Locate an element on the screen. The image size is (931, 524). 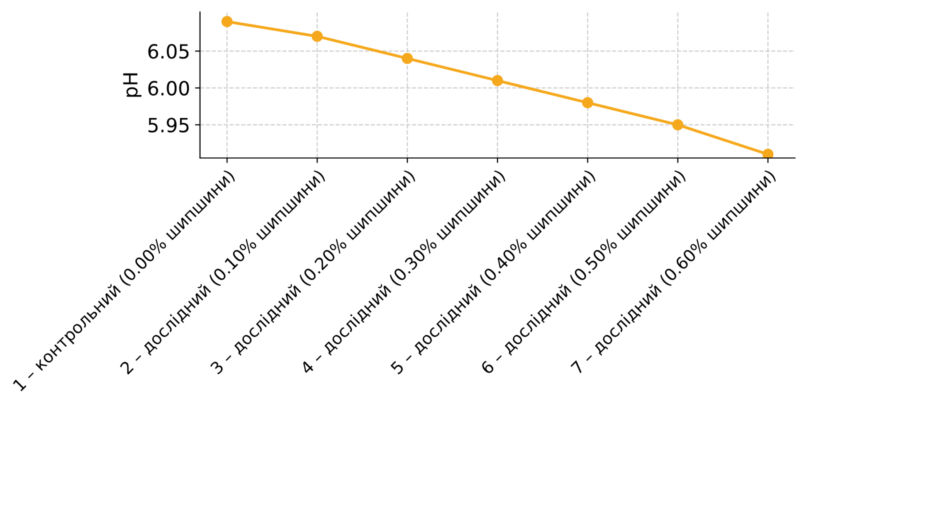
y-tick-label: 6.05 is located at coordinates (168, 51).